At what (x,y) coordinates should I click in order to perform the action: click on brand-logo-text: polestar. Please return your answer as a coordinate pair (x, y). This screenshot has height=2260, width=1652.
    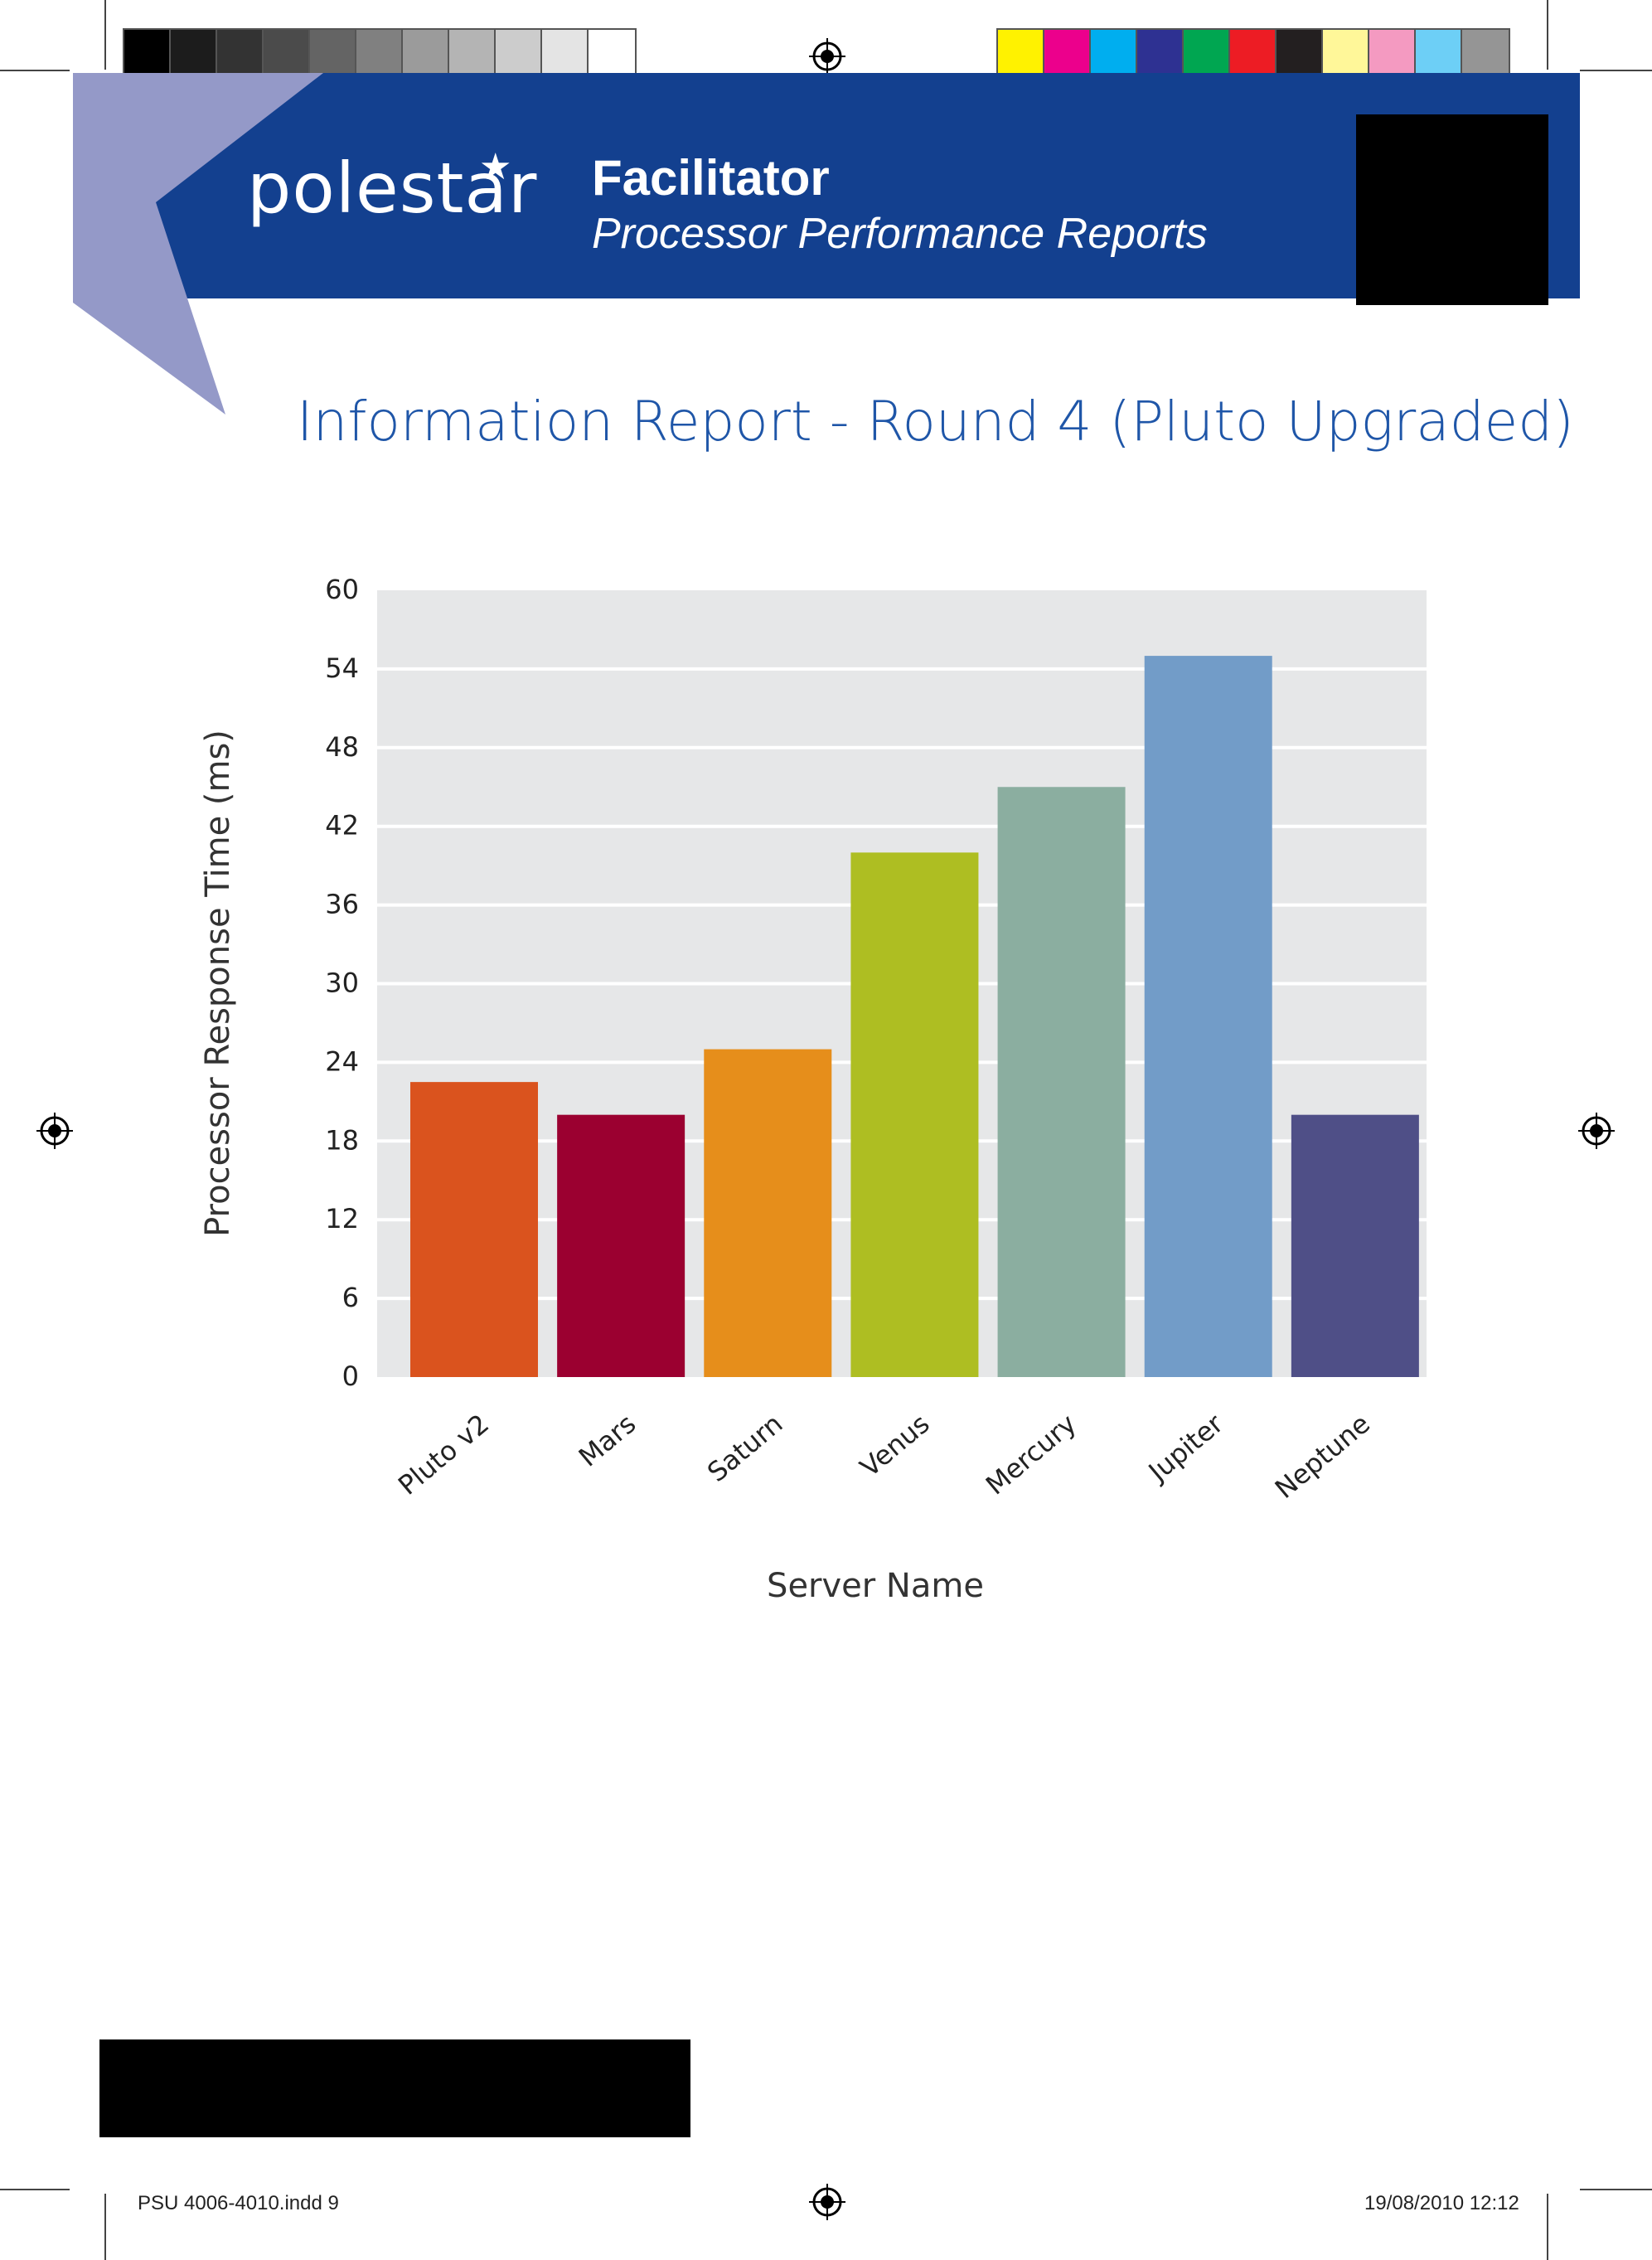
    Looking at the image, I should click on (392, 188).